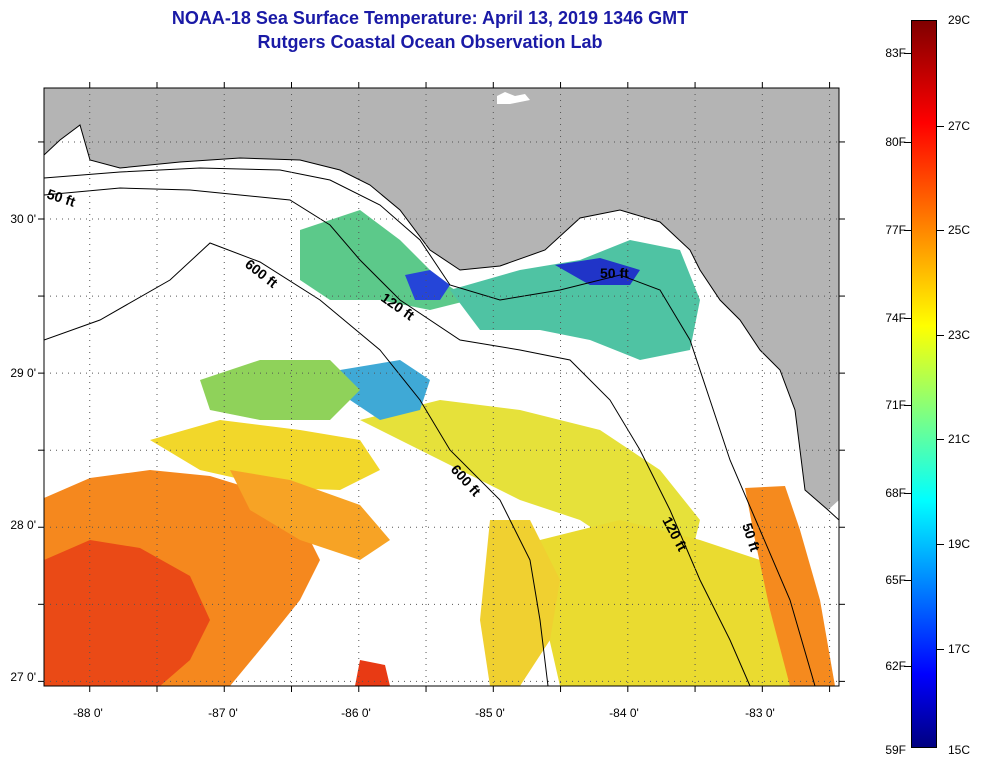 The height and width of the screenshot is (770, 992). I want to click on colorbar-label-27c: 27C, so click(959, 126).